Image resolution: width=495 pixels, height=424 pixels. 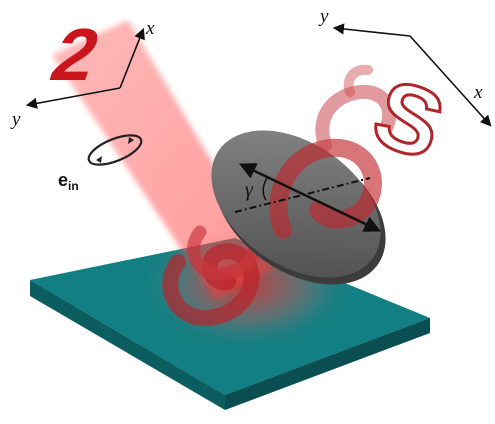 What do you see at coordinates (478, 92) in the screenshot?
I see `right-x-axis-label: x` at bounding box center [478, 92].